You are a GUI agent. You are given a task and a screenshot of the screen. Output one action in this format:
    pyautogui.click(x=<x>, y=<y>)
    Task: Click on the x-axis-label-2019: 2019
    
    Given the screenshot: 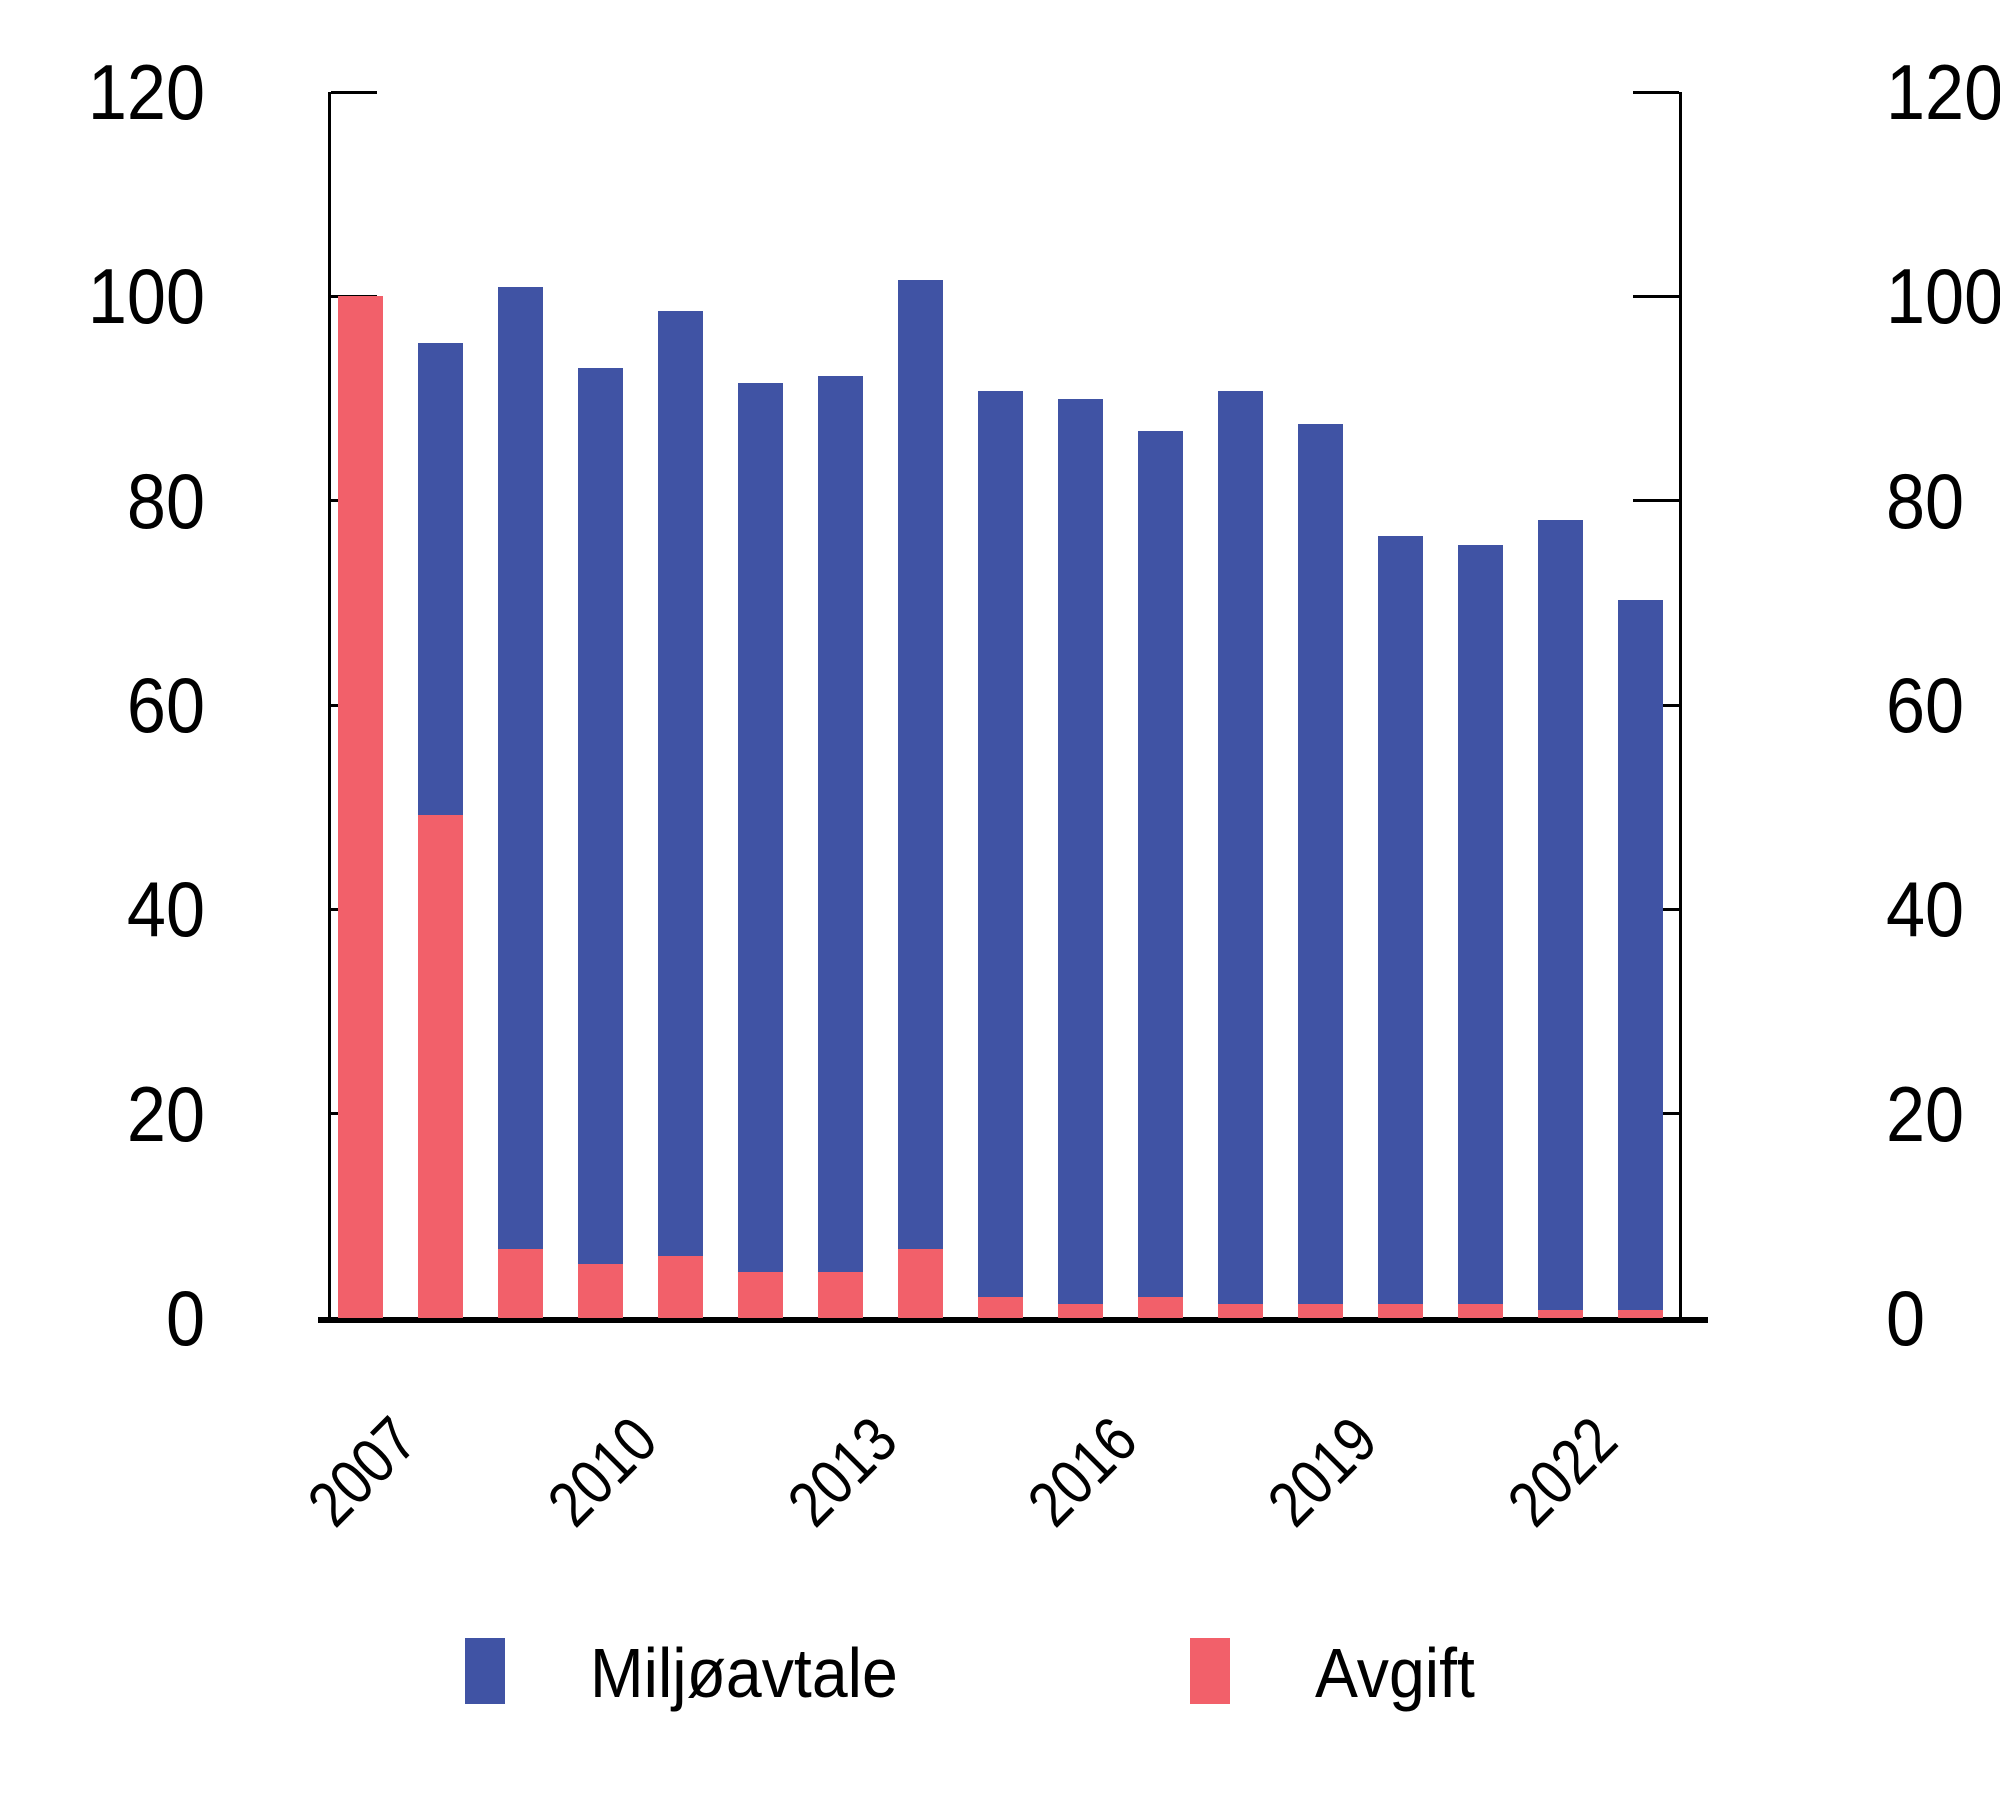 What is the action you would take?
    pyautogui.click(x=1322, y=1471)
    